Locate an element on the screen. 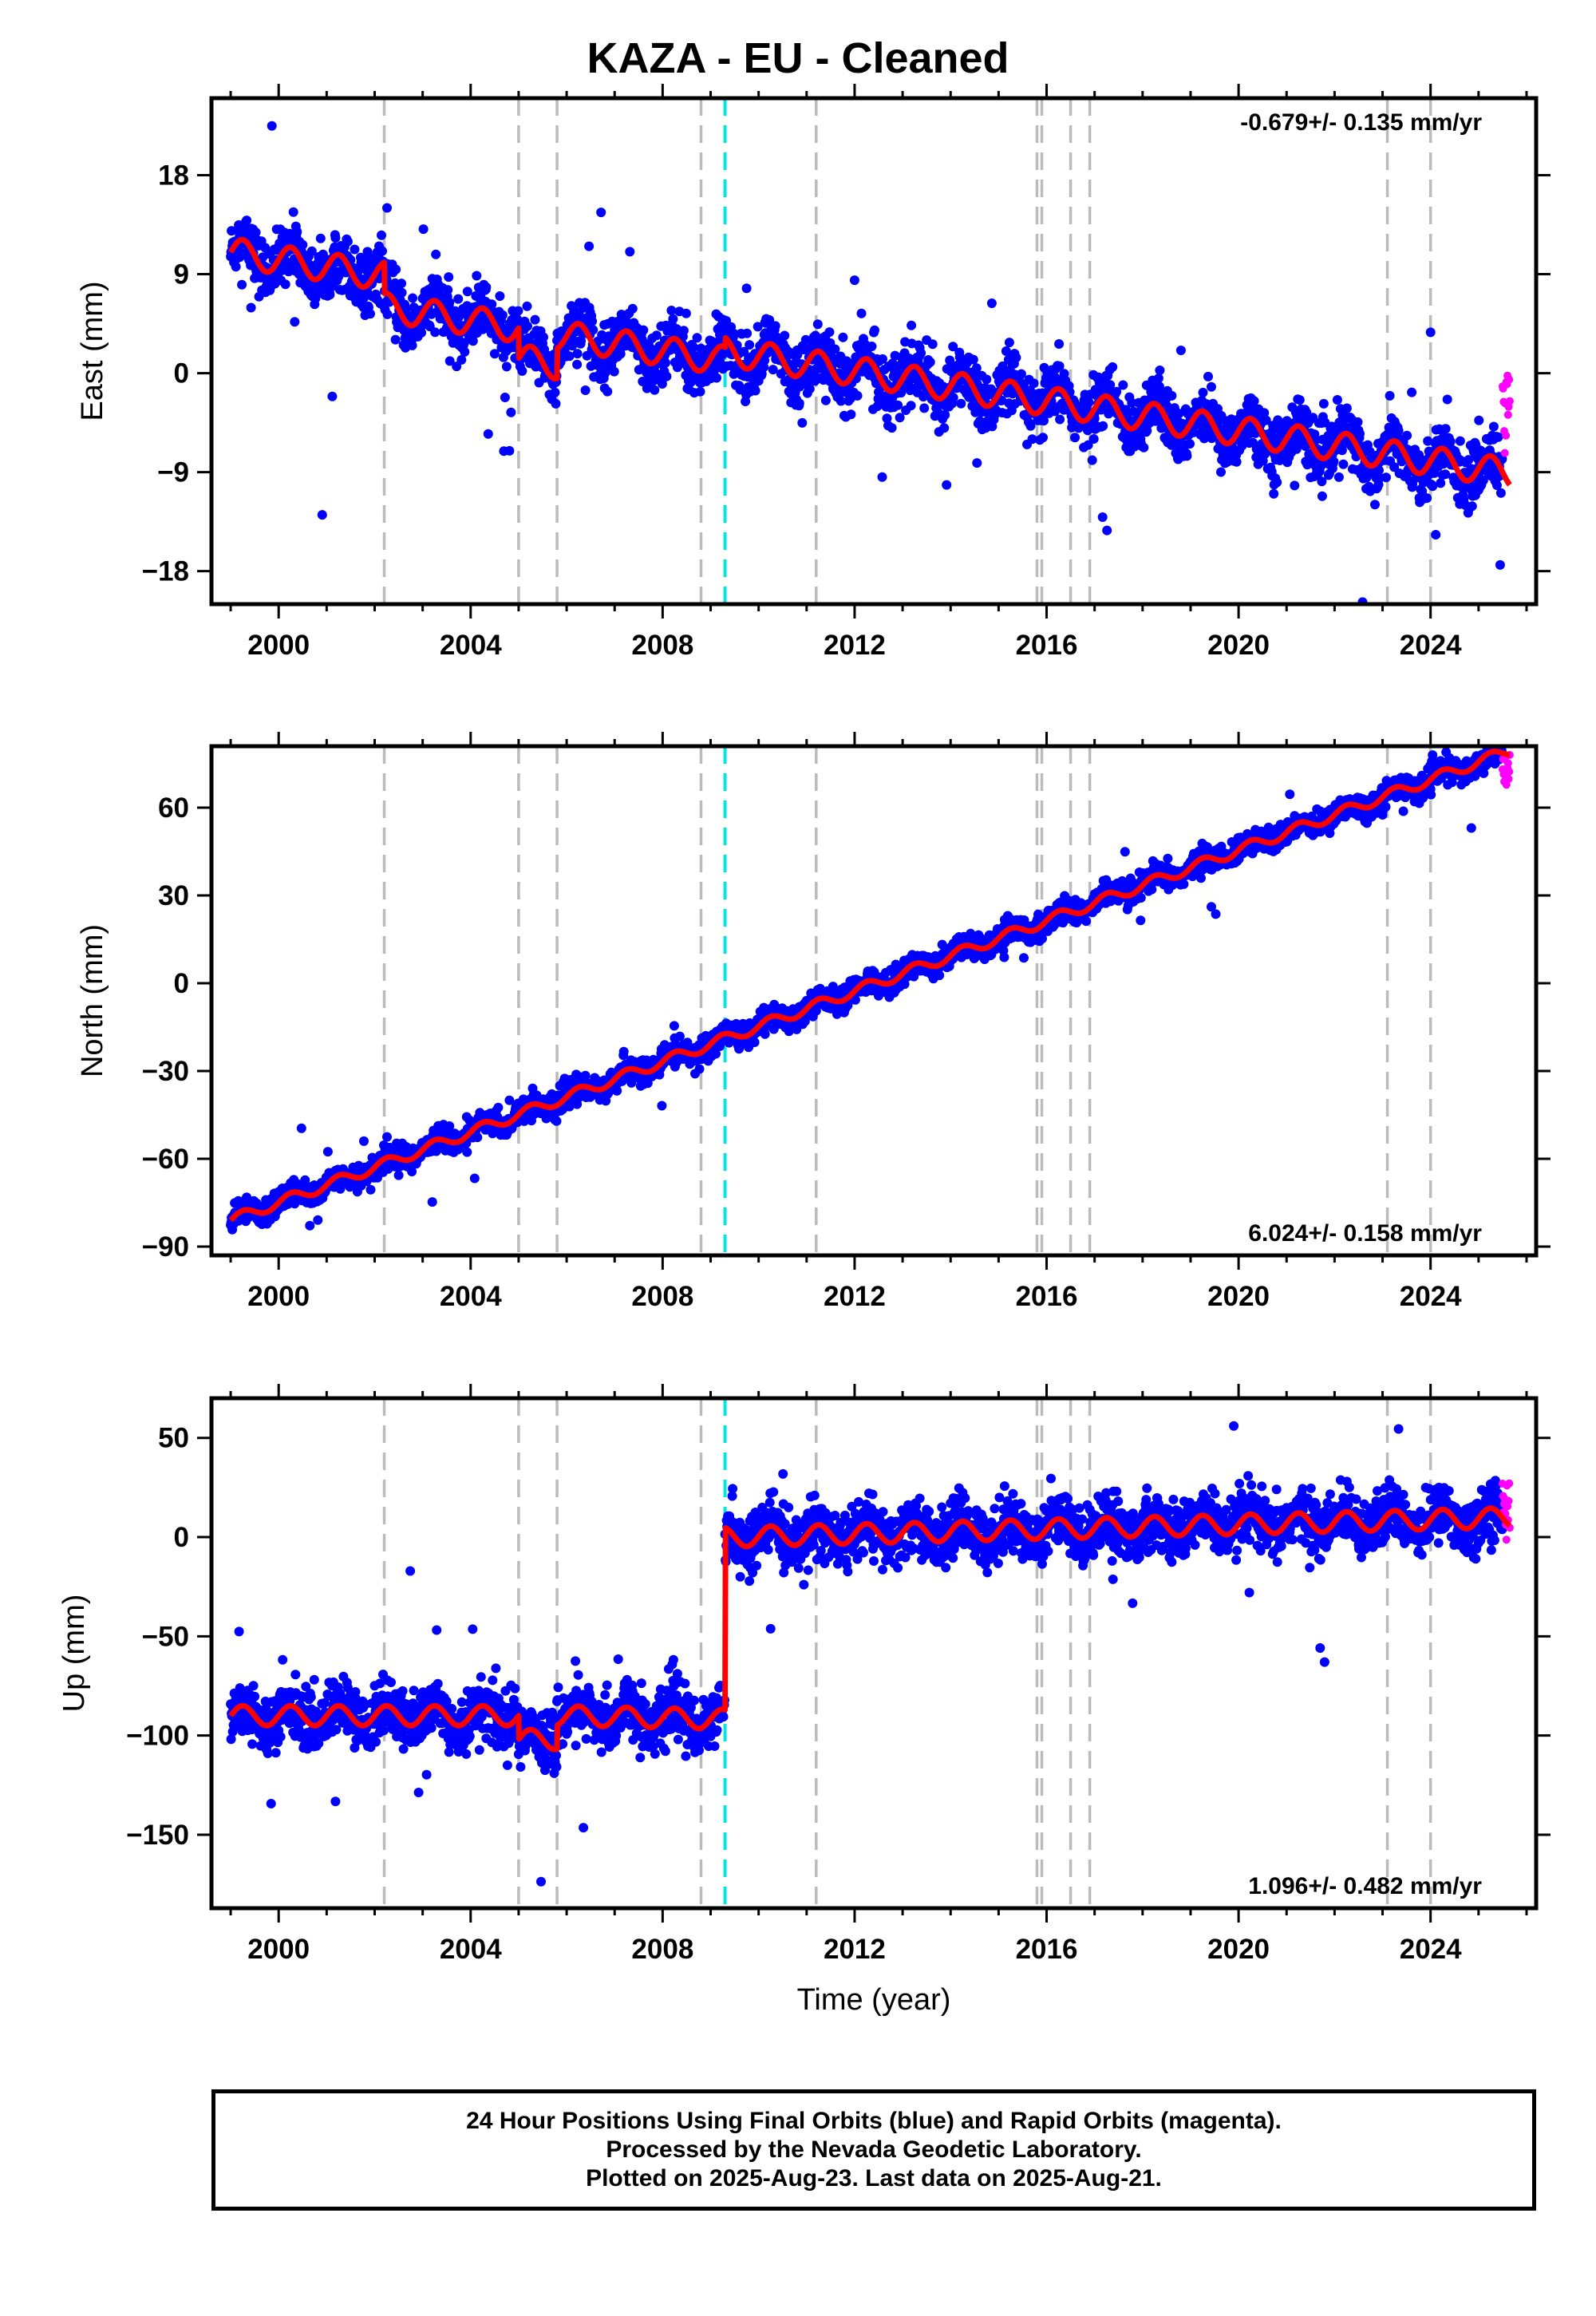 The width and height of the screenshot is (1596, 2316). x-tick-label: 2000 is located at coordinates (278, 645).